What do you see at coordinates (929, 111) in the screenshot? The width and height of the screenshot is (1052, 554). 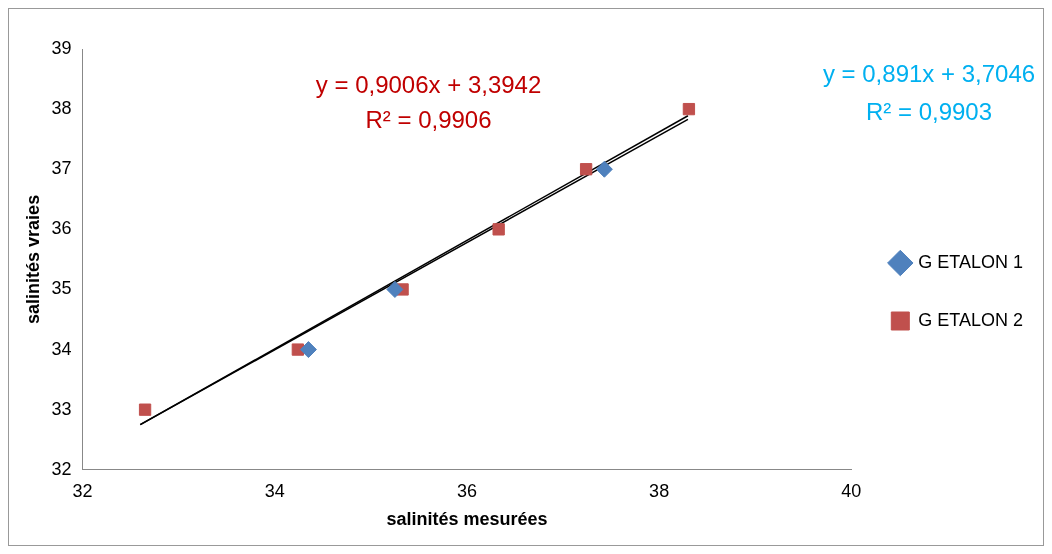 I see `text: R² = 0,9903` at bounding box center [929, 111].